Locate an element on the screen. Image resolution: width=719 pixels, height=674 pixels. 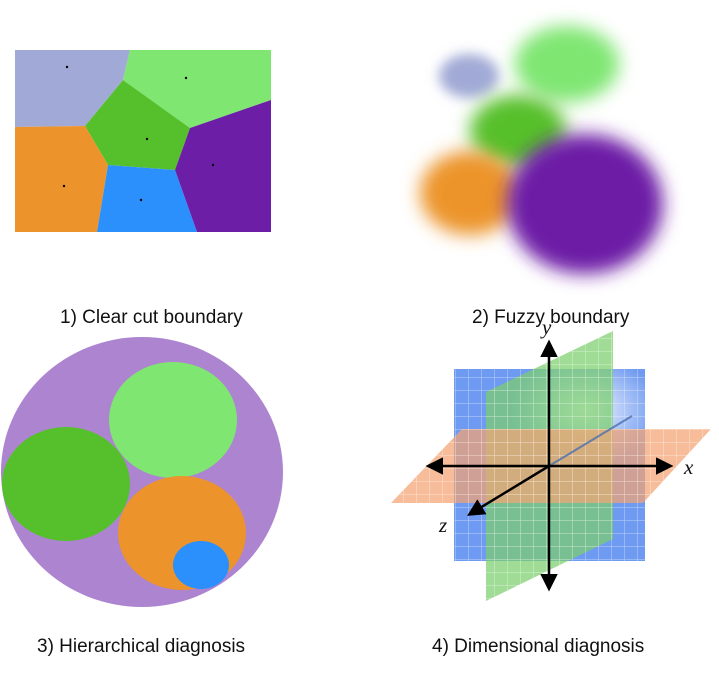
caption-dimensional: 4) Dimensional diagnosis is located at coordinates (538, 646).